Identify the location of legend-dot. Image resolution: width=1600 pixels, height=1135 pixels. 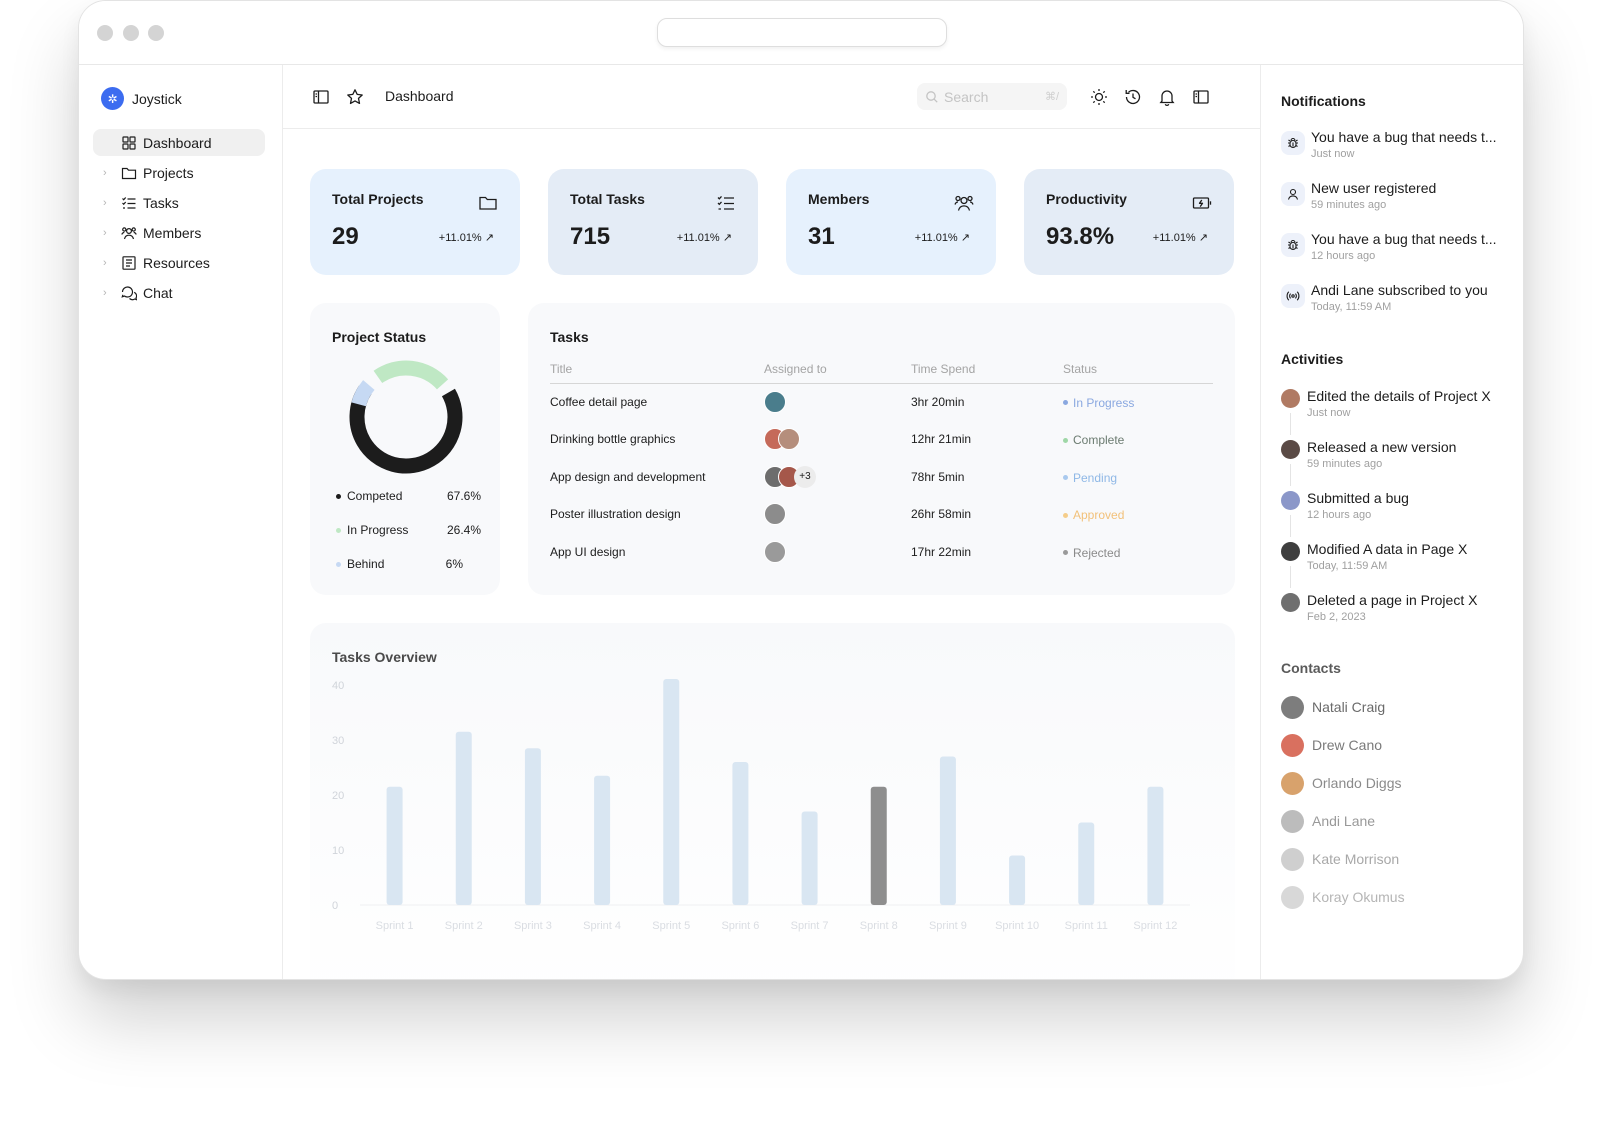
(338, 496).